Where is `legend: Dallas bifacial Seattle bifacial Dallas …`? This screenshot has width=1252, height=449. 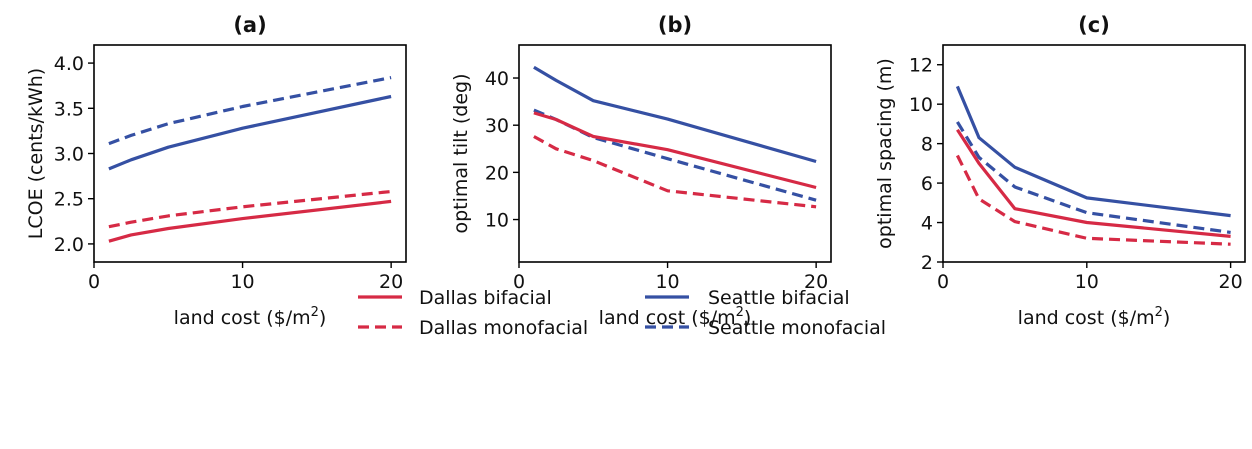 legend: Dallas bifacial Seattle bifacial Dallas … is located at coordinates (622, 313).